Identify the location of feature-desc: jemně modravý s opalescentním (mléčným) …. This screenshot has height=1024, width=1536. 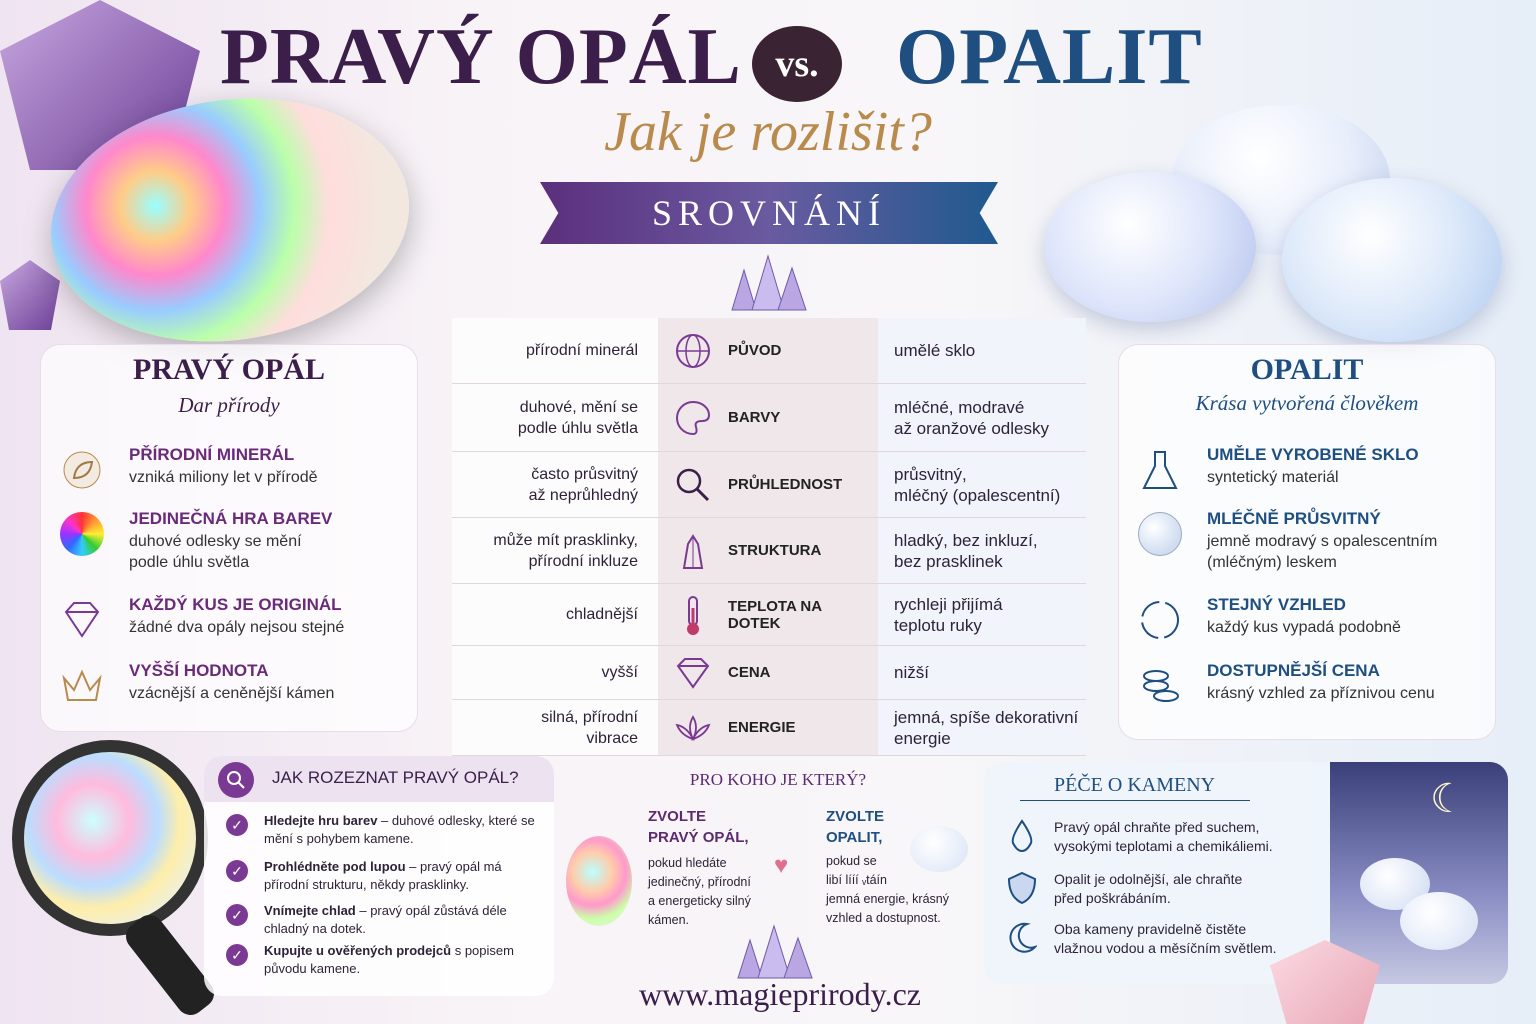
(1322, 552).